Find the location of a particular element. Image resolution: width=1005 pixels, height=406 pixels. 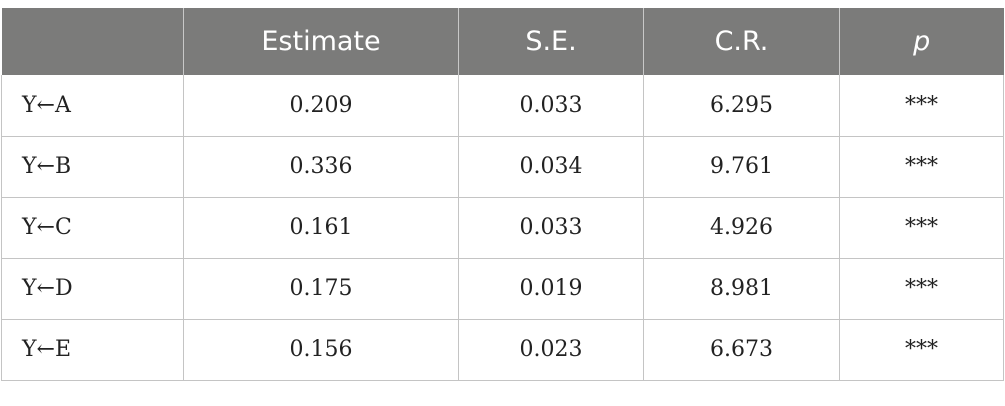

header-estimate: Estimate is located at coordinates (321, 41).